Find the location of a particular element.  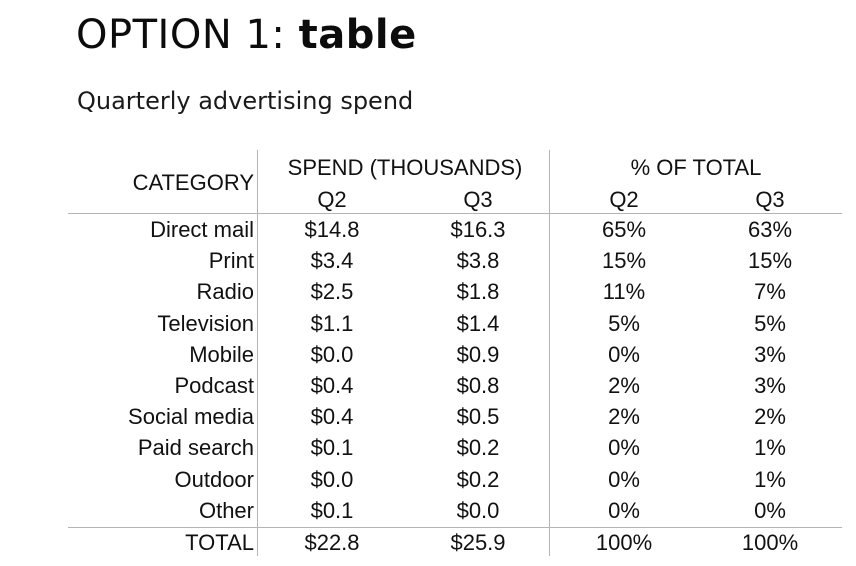

cell-pct-q2: 11% is located at coordinates (624, 292).